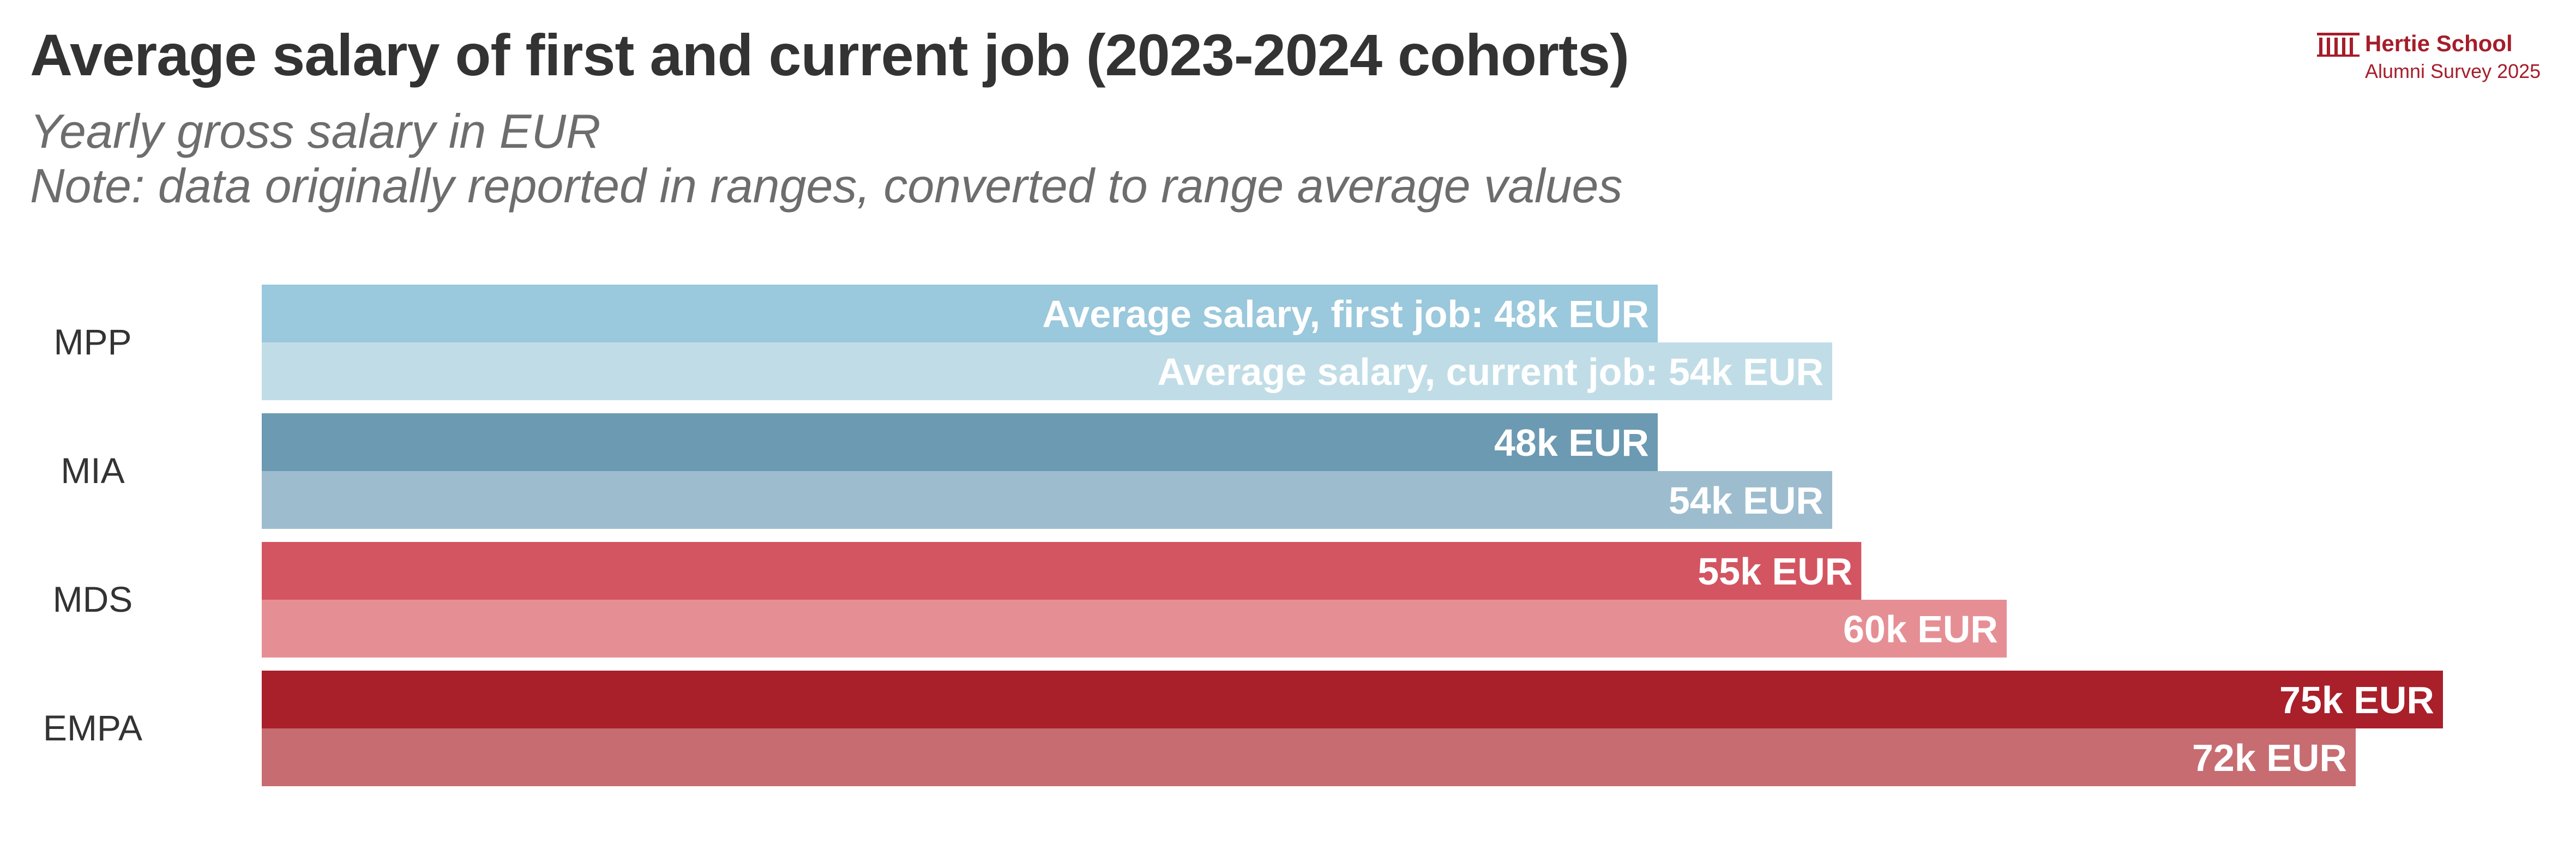 The width and height of the screenshot is (2576, 850). I want to click on building-icon, so click(2338, 45).